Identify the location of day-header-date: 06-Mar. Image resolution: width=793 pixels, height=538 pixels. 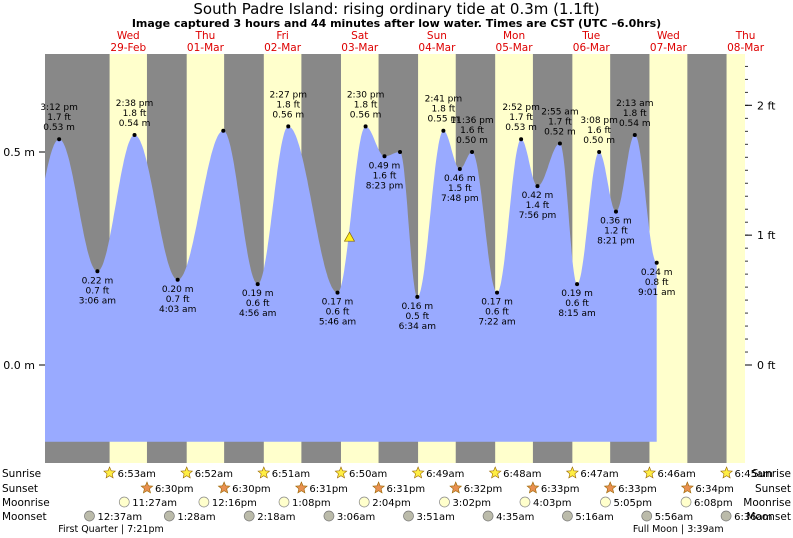
(592, 48).